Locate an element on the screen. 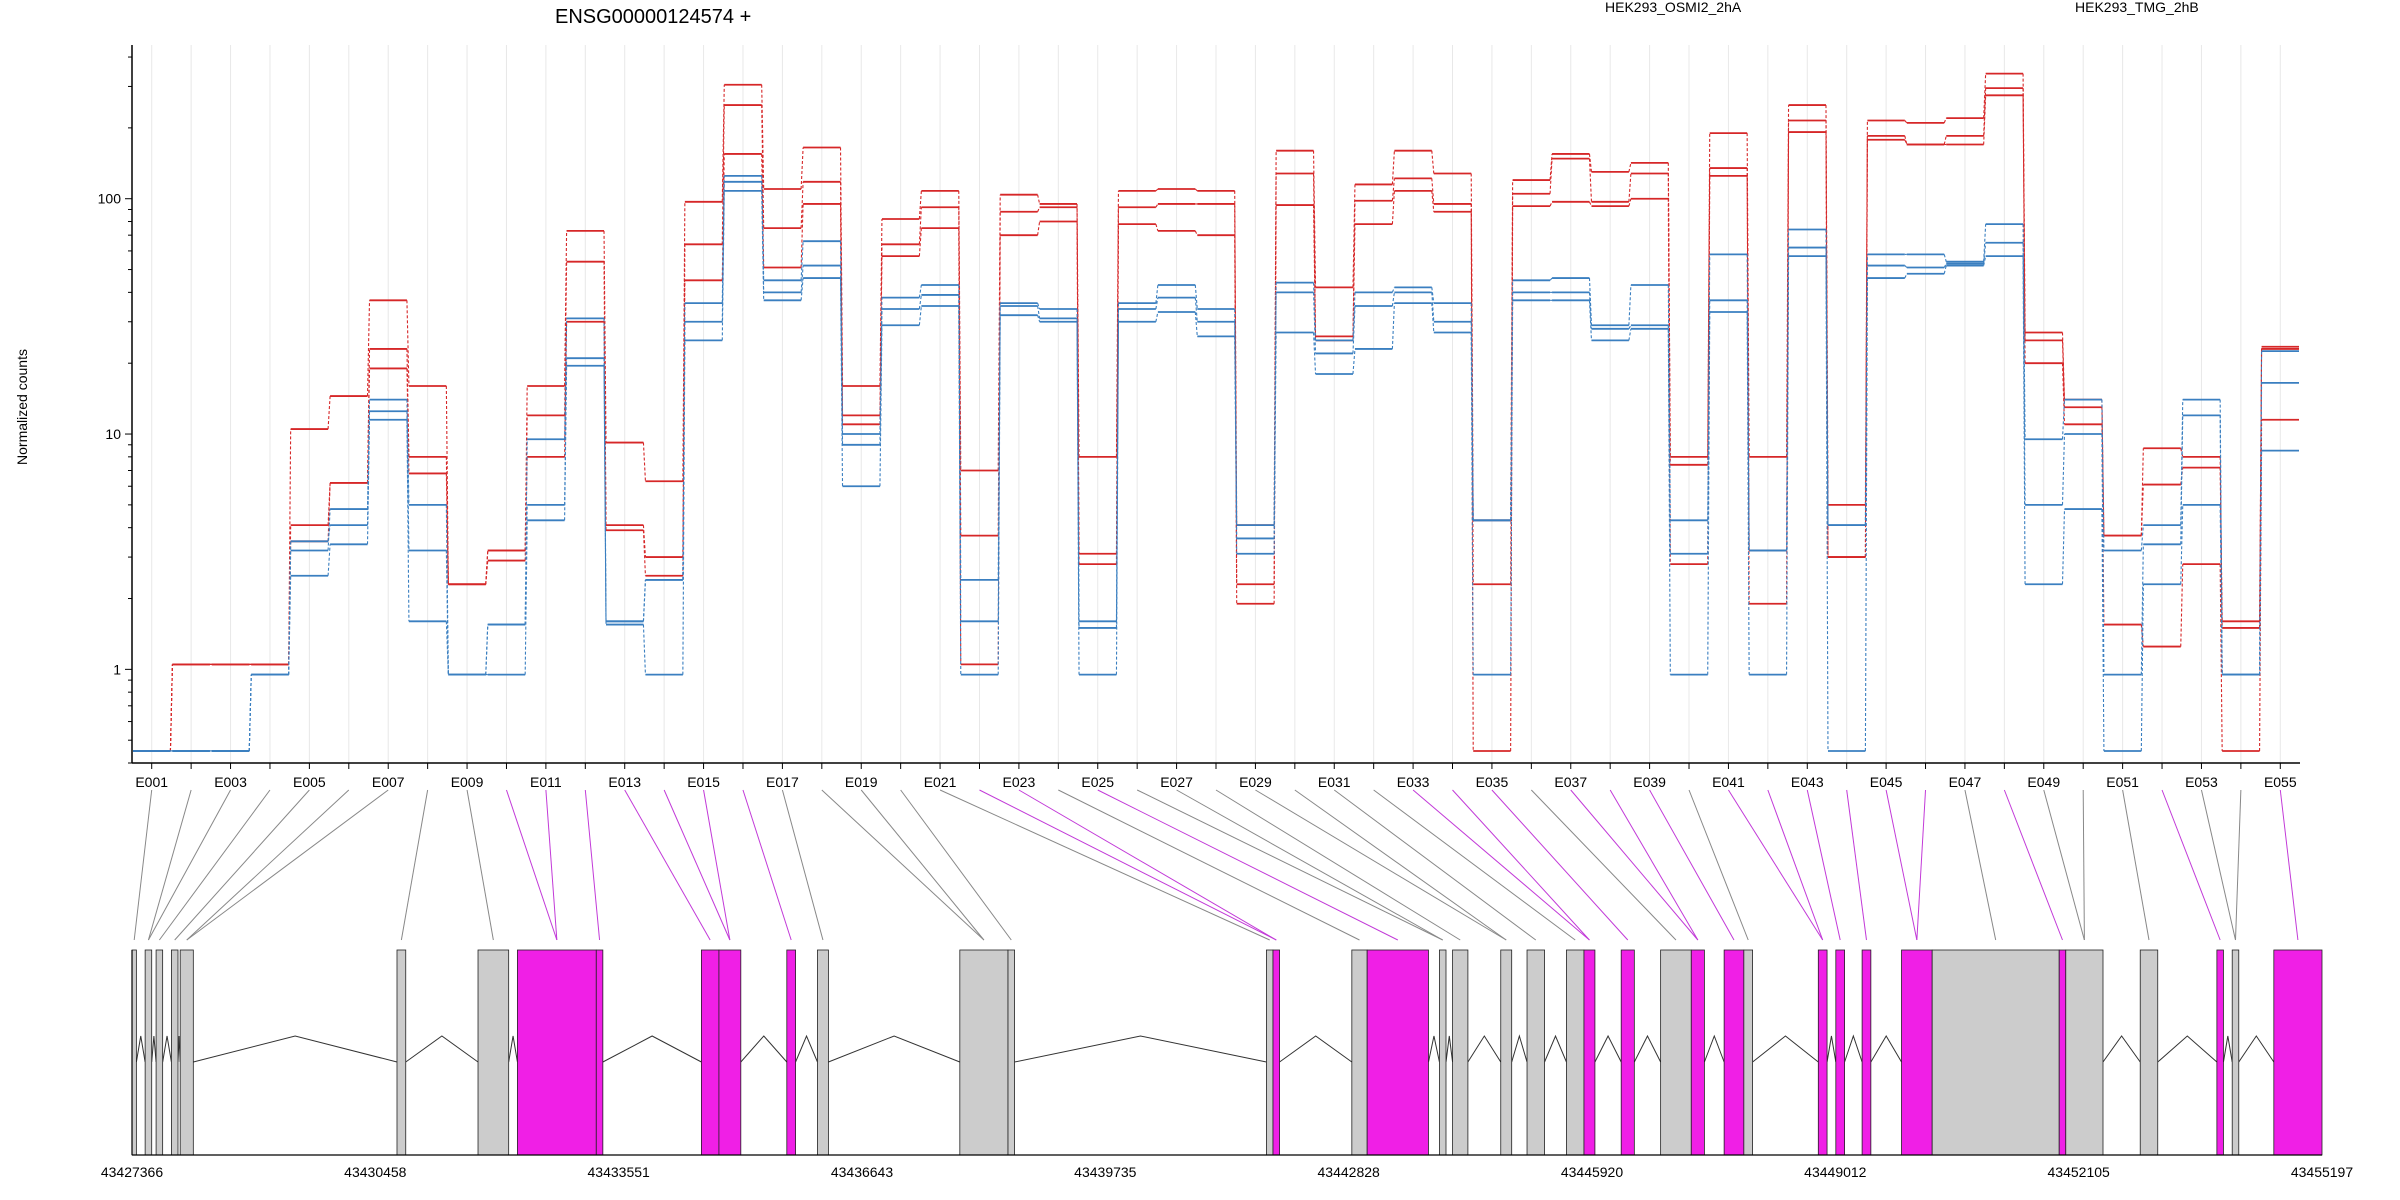 The image size is (2400, 1200). x-tick-label: E015 is located at coordinates (703, 782).